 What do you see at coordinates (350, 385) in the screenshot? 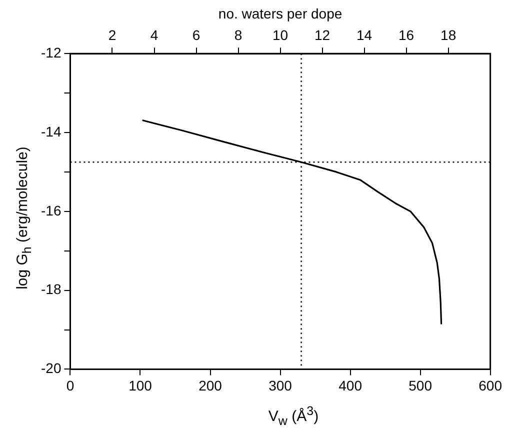
I see `x-tick-label: 400` at bounding box center [350, 385].